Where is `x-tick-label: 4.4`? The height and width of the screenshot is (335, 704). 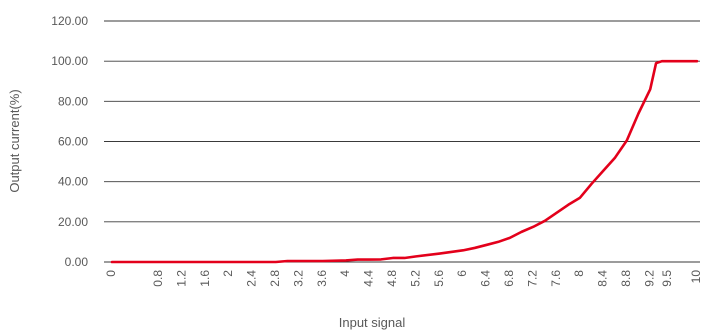
x-tick-label: 4.4 is located at coordinates (369, 278).